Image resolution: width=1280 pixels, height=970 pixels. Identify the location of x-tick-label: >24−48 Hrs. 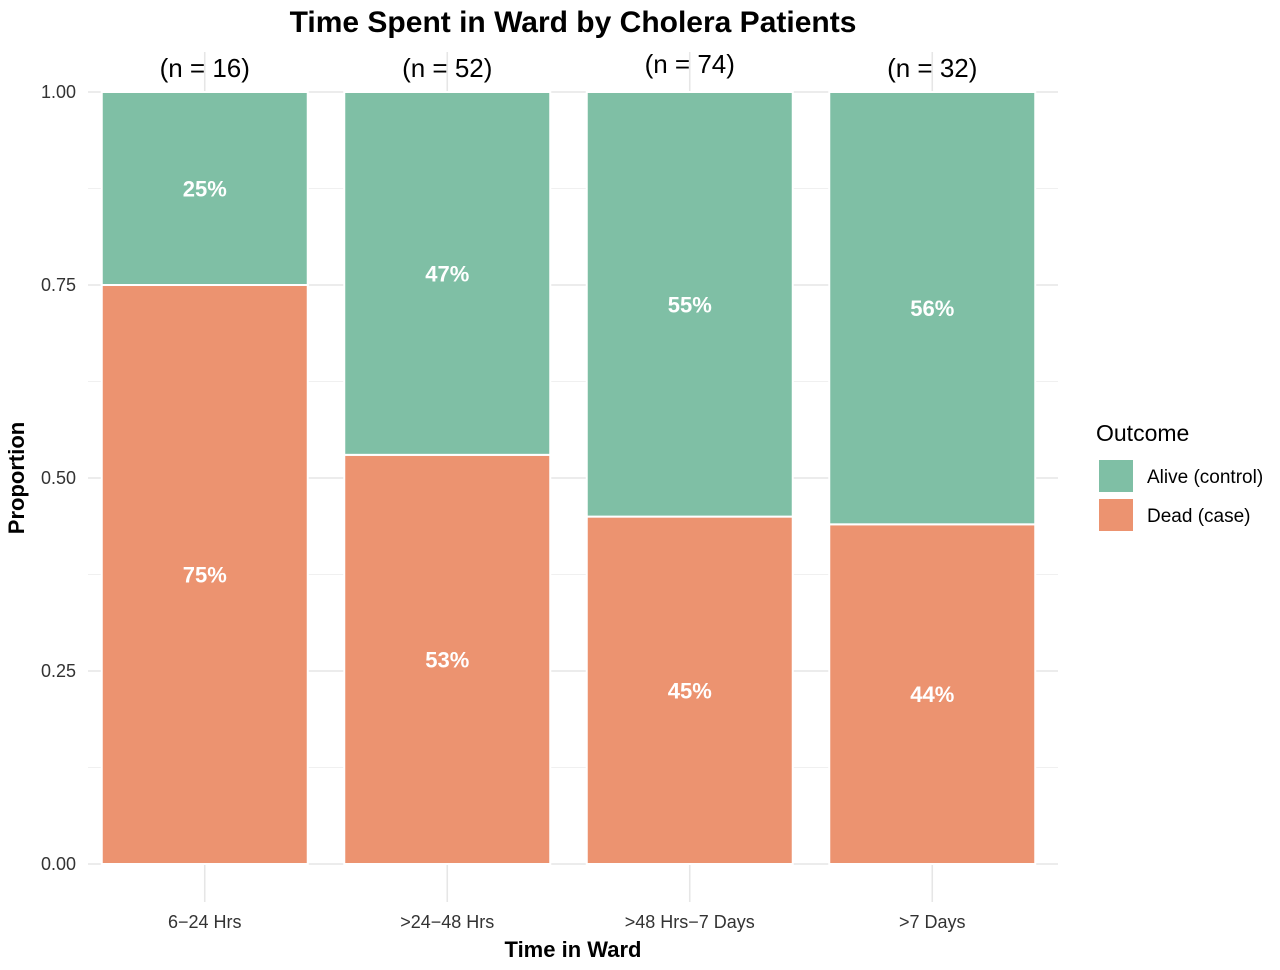
(447, 922).